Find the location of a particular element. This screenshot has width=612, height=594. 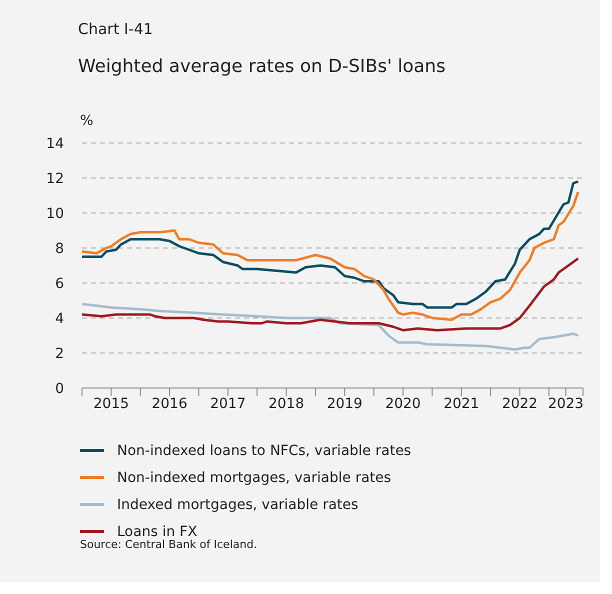

chart-subtitle: Chart I-41 is located at coordinates (115, 29).